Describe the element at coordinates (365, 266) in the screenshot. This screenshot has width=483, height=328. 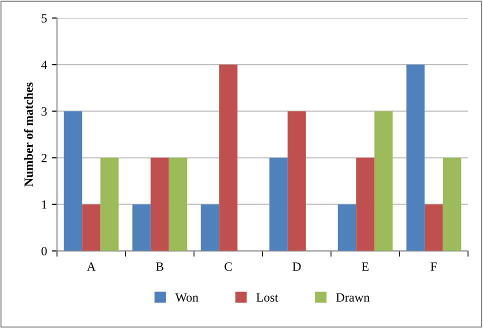
I see `x-tick-label: E` at that location.